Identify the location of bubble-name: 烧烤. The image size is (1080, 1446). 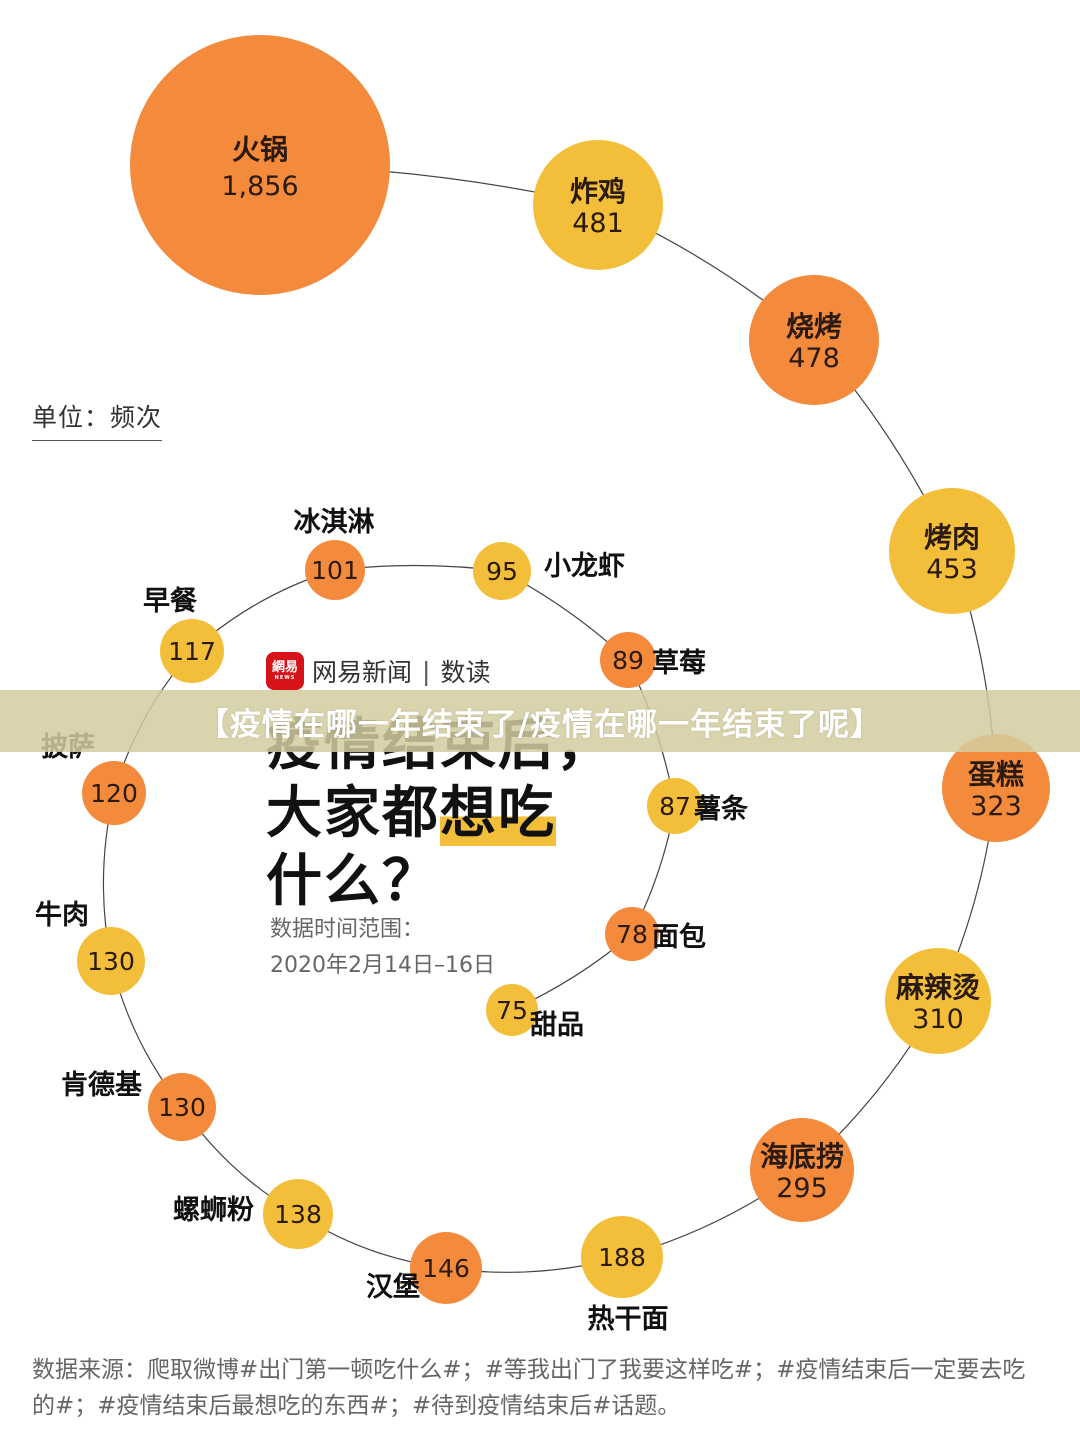
(814, 326).